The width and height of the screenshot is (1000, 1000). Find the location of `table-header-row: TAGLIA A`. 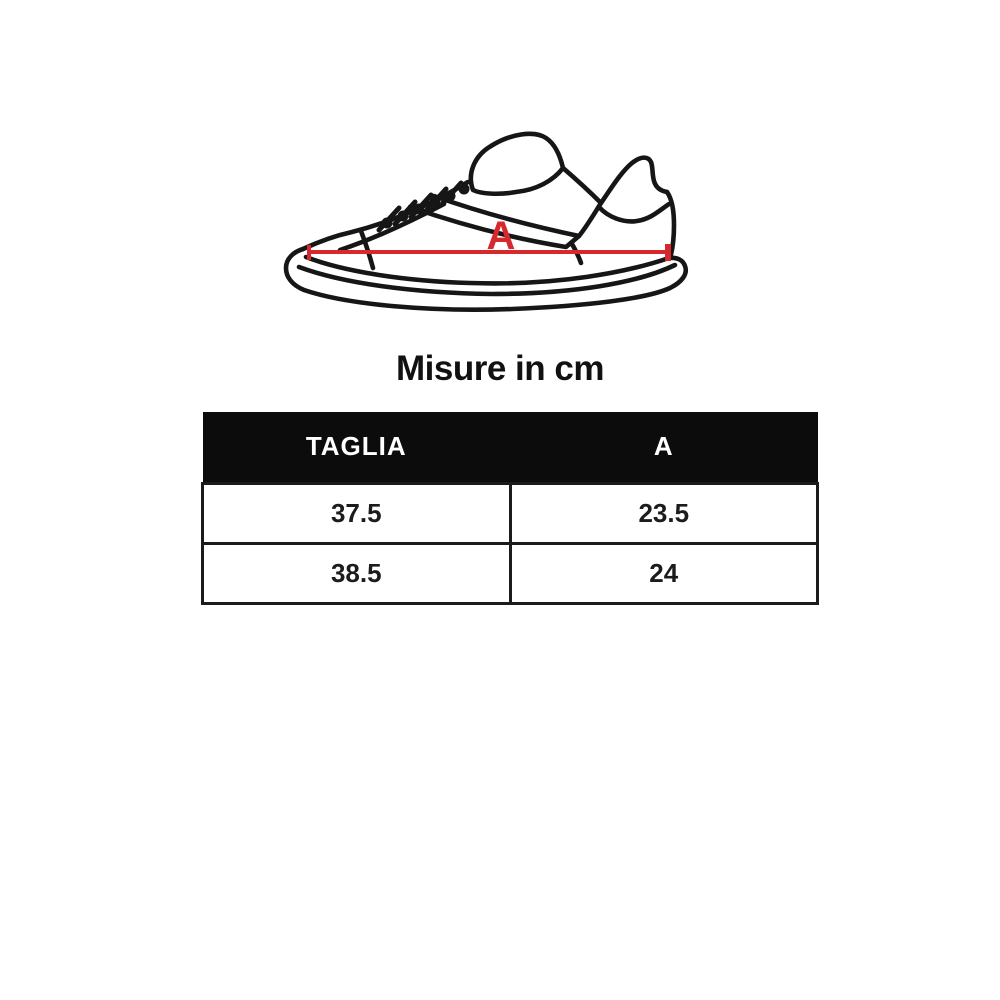

table-header-row: TAGLIA A is located at coordinates (510, 447).